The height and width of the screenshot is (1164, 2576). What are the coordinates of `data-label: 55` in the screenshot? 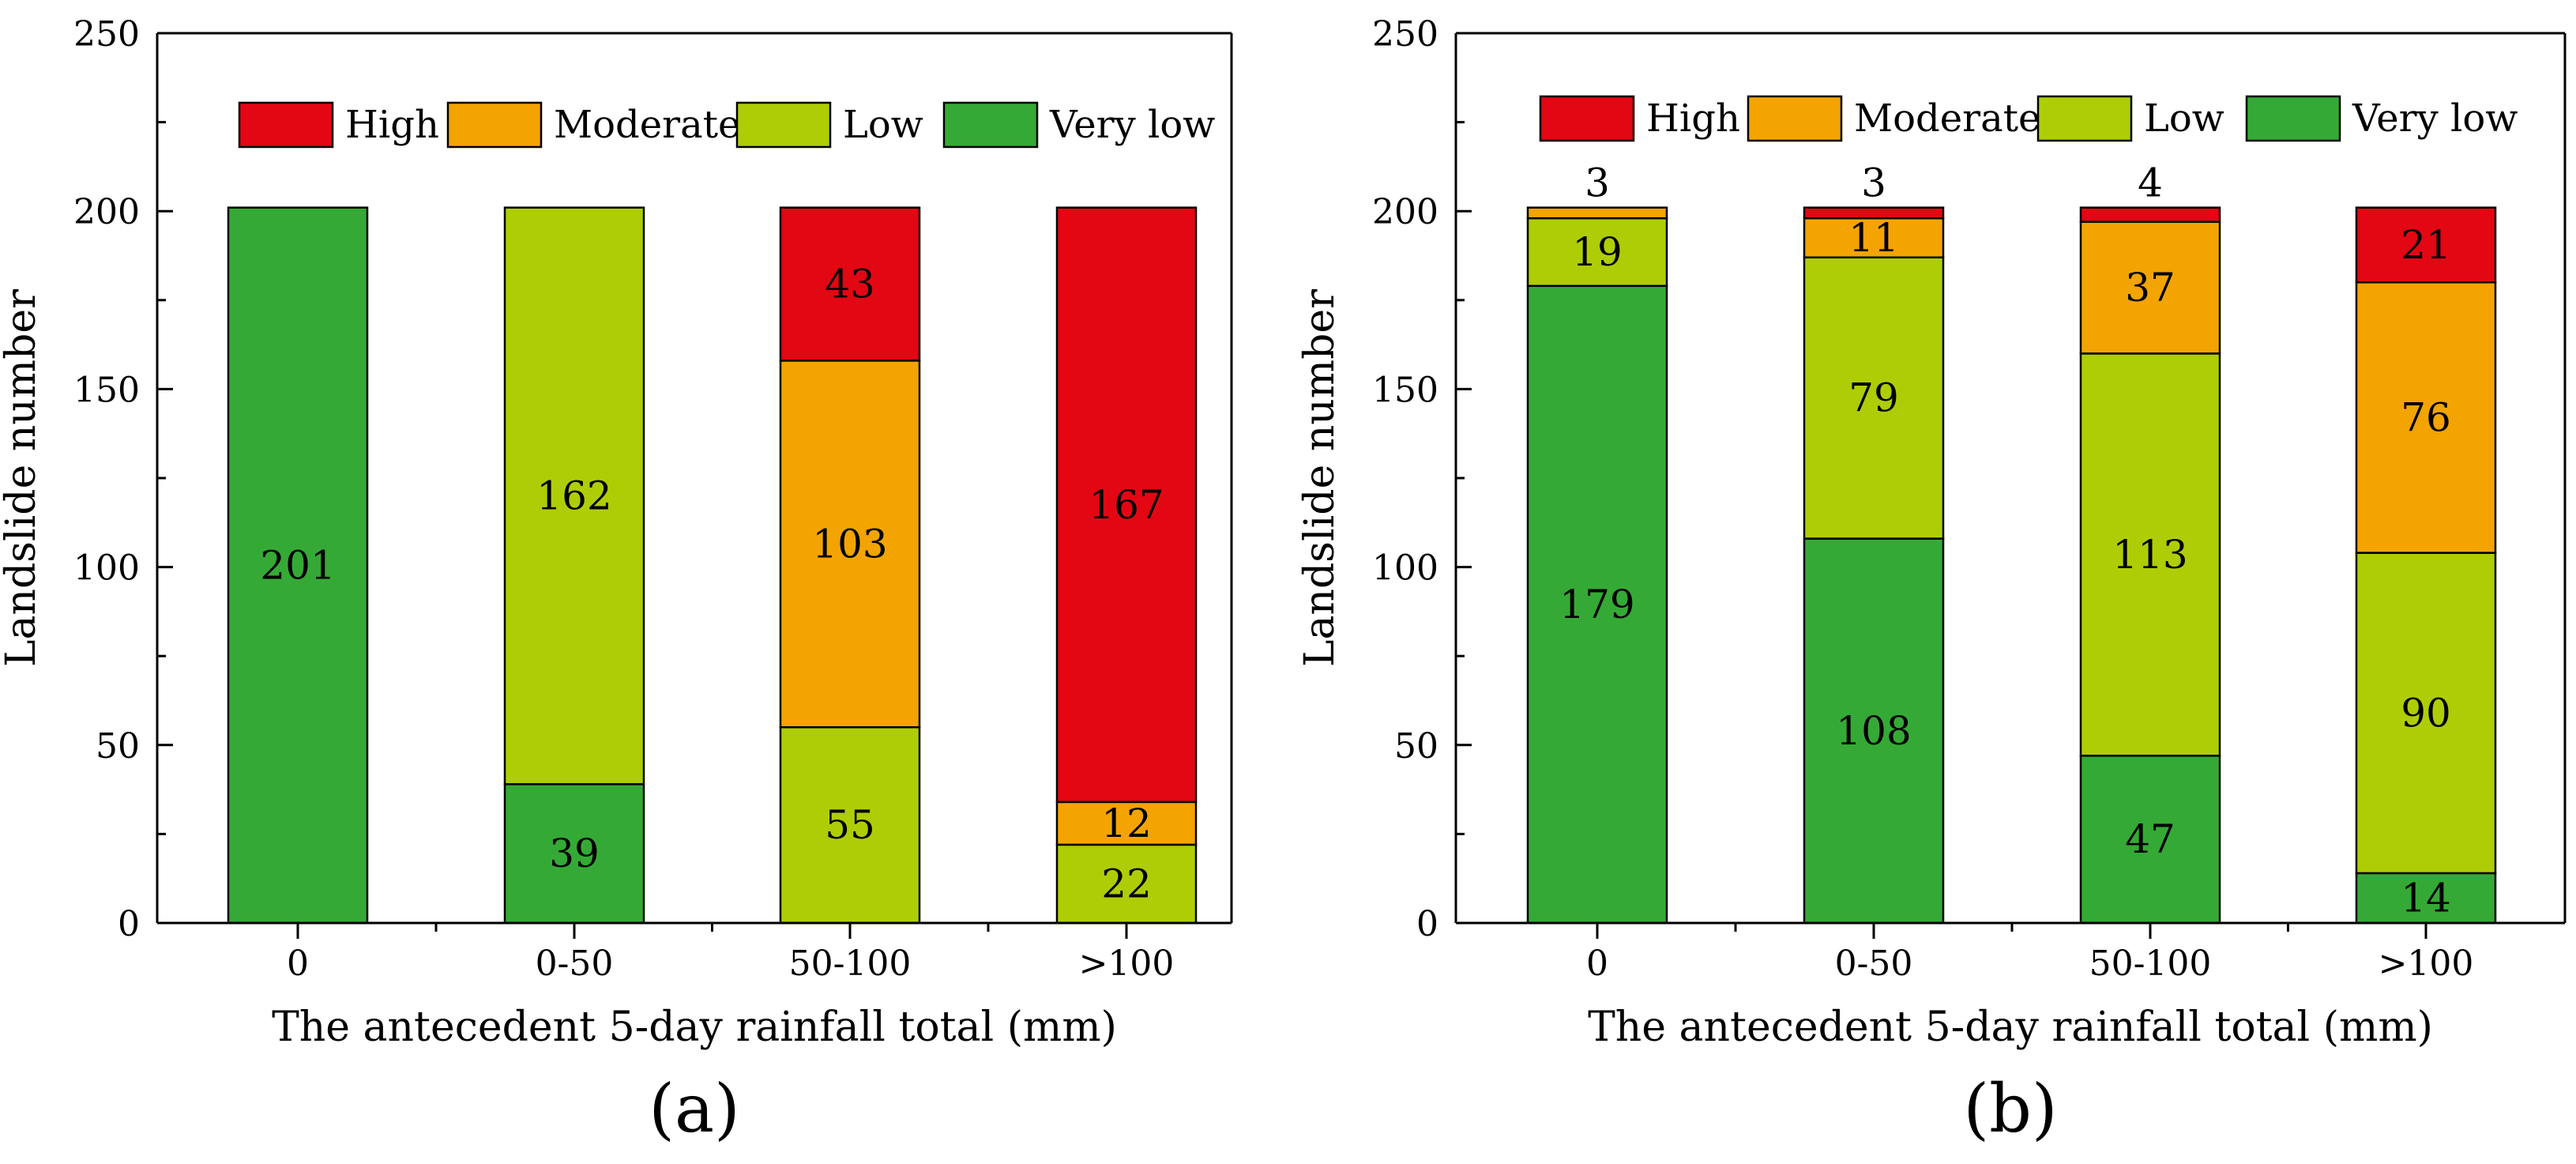 It's located at (850, 825).